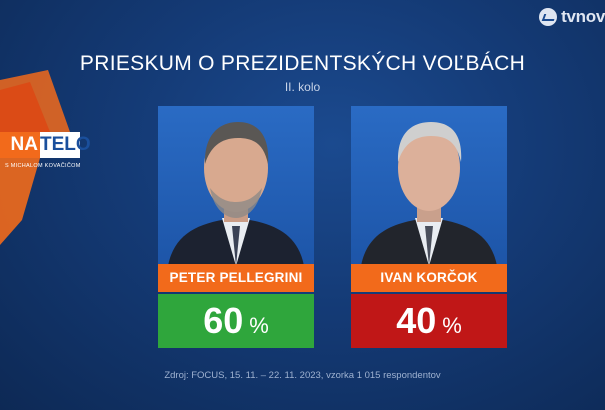 The height and width of the screenshot is (410, 605). Describe the element at coordinates (236, 278) in the screenshot. I see `candidate-name-pellegrini: PETER PELLEGRINI` at that location.